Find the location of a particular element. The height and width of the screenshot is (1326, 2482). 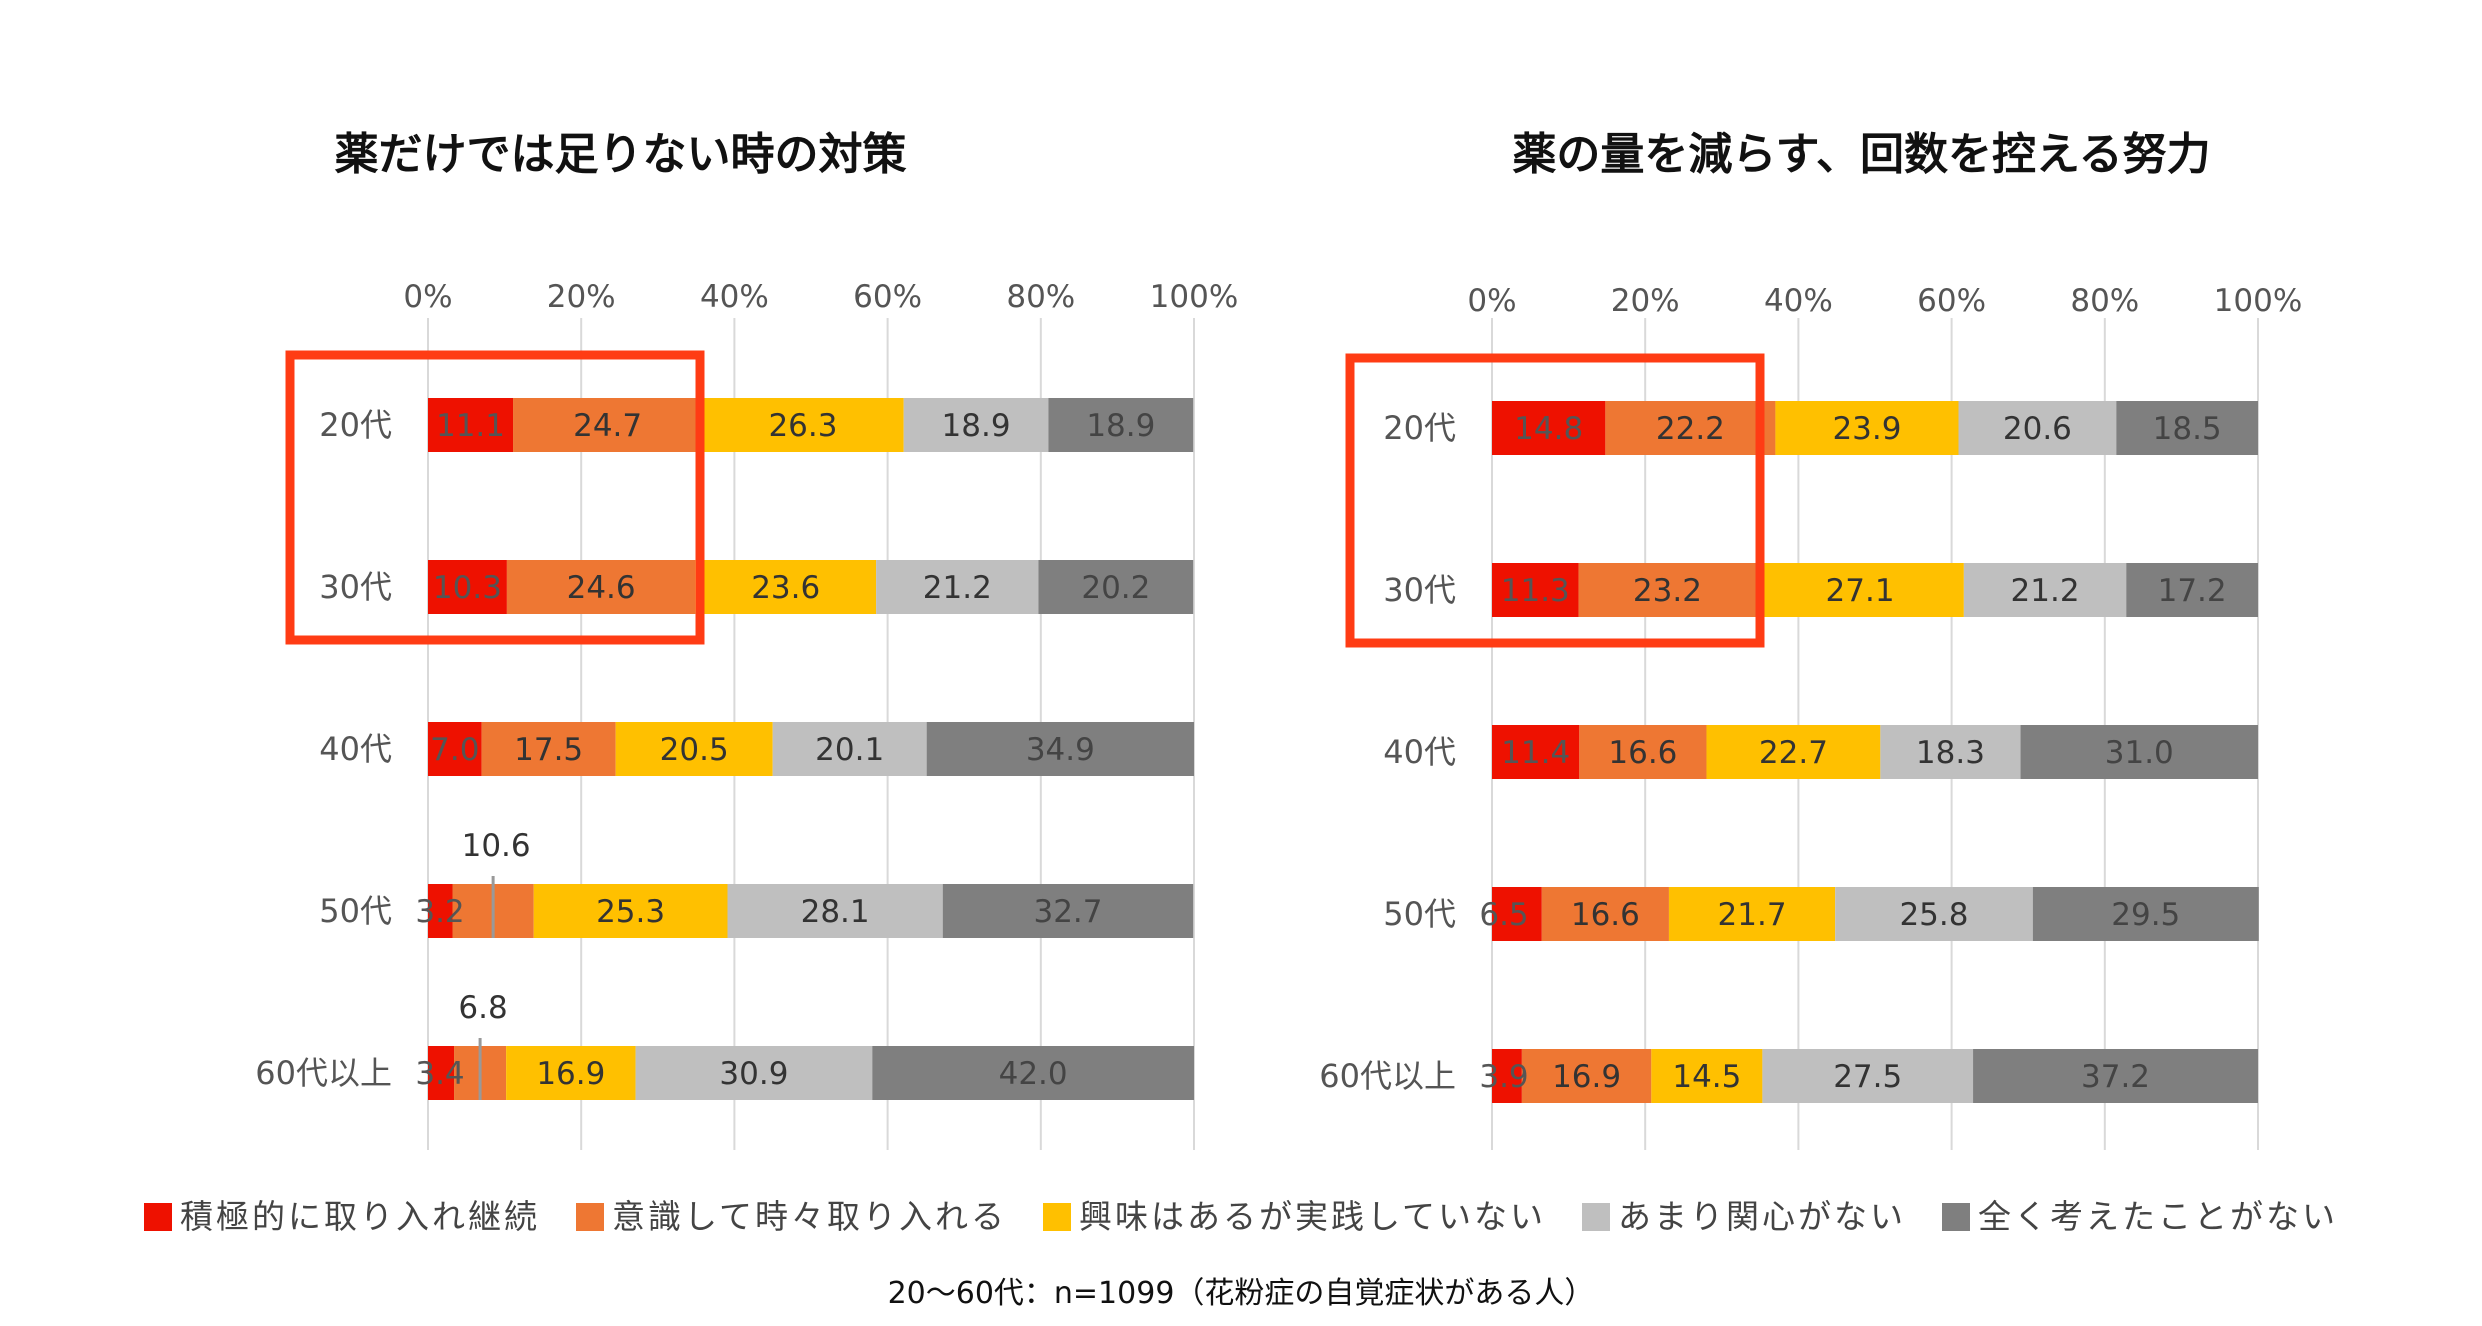

legend-label: 全く考えたことがない is located at coordinates (2158, 1216).